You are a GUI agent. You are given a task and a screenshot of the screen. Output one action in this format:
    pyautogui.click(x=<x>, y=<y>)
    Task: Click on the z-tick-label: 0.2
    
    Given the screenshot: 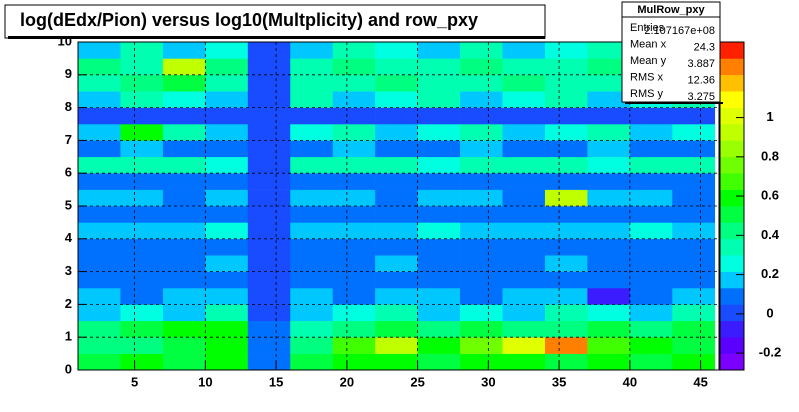 What is the action you would take?
    pyautogui.click(x=770, y=273)
    